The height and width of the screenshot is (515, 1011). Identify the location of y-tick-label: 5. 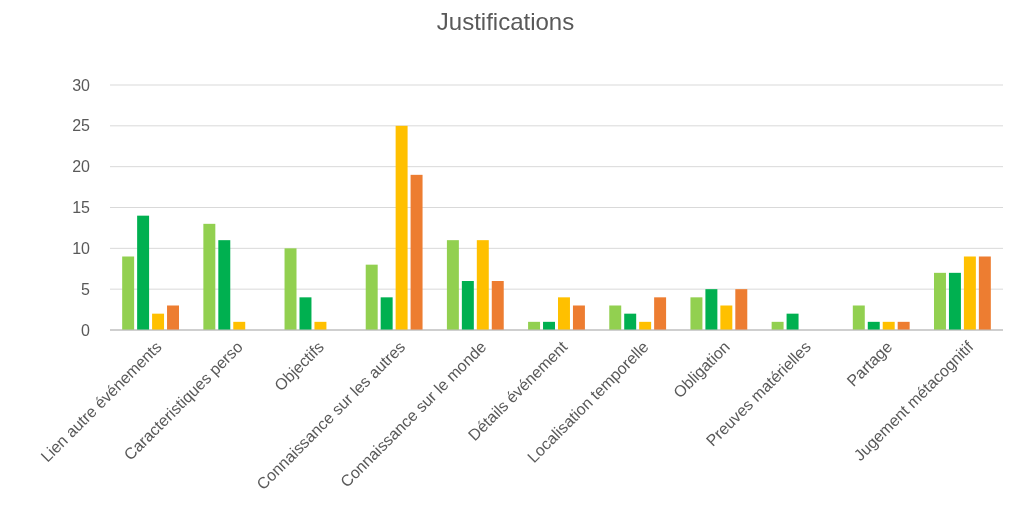
(86, 289).